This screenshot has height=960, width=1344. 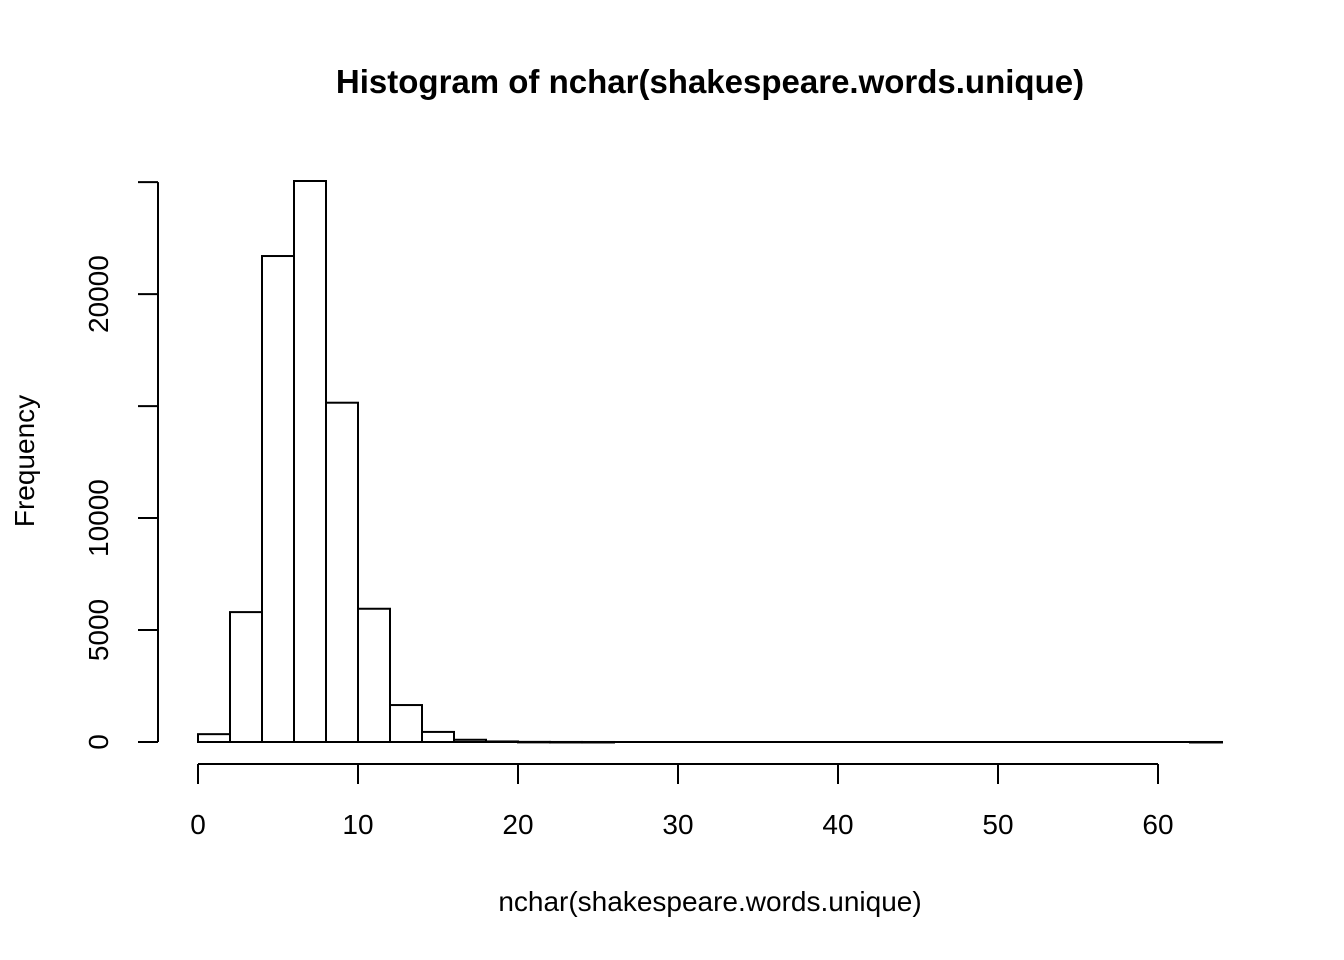 What do you see at coordinates (517, 824) in the screenshot?
I see `x-tick-label: 20` at bounding box center [517, 824].